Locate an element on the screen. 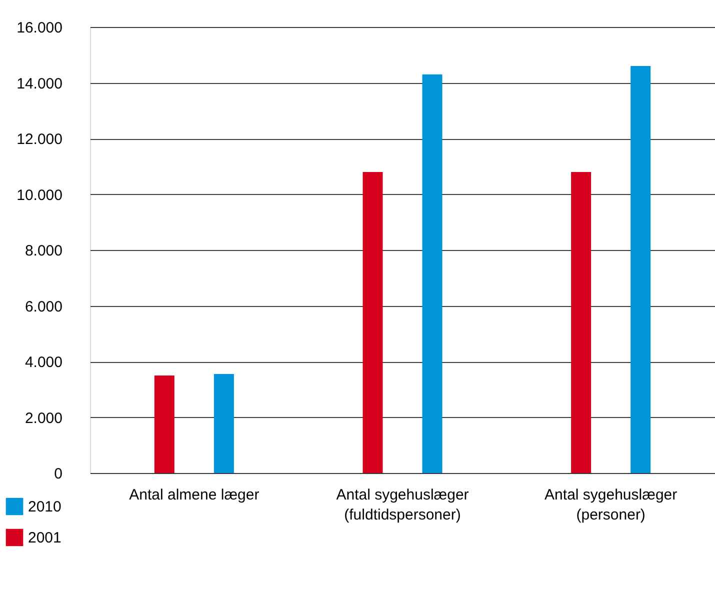  y-tick-label: 14.000 is located at coordinates (39, 83).